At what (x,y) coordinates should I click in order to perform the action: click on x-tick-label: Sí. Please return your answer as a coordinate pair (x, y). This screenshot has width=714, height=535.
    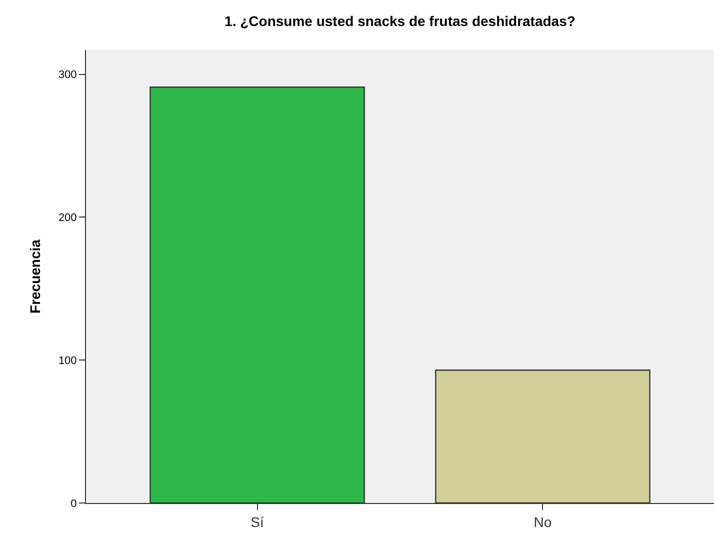
    Looking at the image, I should click on (257, 522).